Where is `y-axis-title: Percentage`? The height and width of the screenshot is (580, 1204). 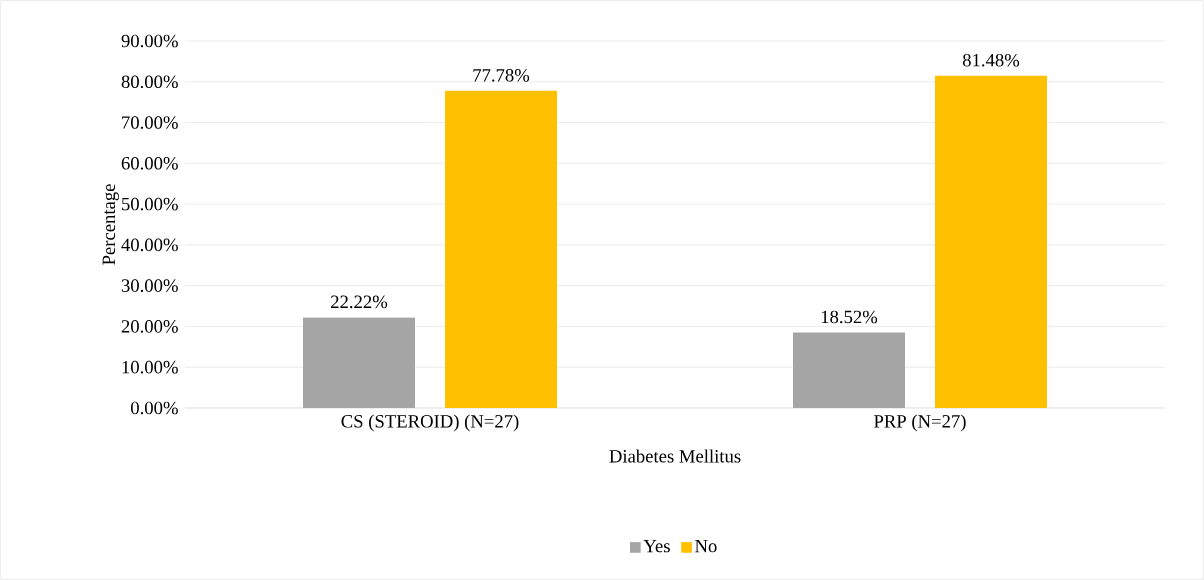
y-axis-title: Percentage is located at coordinates (110, 224).